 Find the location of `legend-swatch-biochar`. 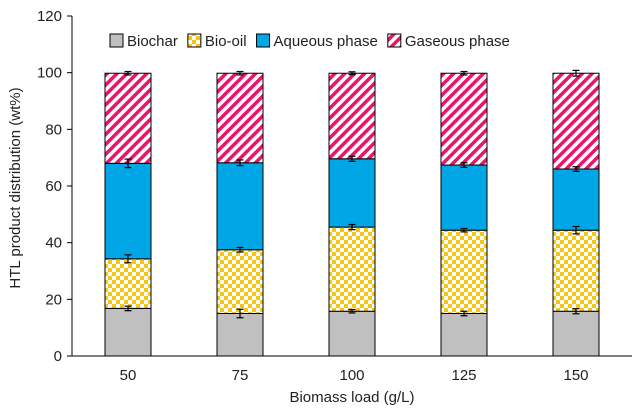

legend-swatch-biochar is located at coordinates (116, 40).